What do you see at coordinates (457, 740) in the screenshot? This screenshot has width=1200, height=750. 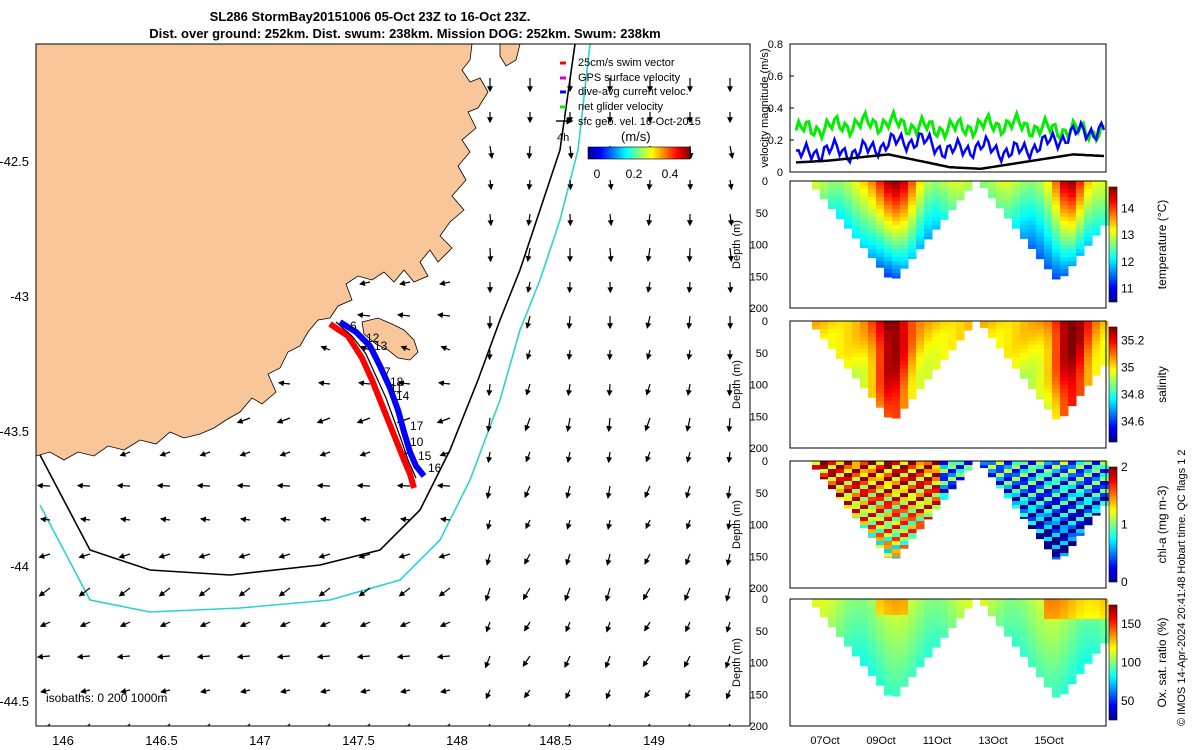 I see `map-xtick: 148` at bounding box center [457, 740].